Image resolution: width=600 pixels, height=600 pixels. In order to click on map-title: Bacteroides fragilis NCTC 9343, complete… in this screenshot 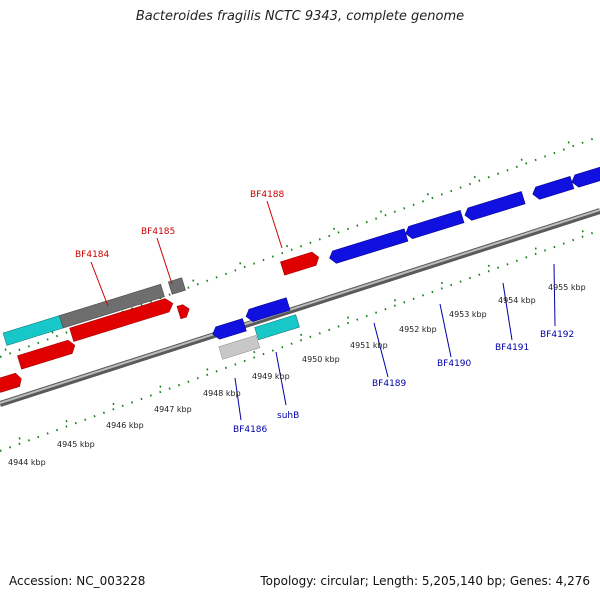, I will do `click(300, 16)`.